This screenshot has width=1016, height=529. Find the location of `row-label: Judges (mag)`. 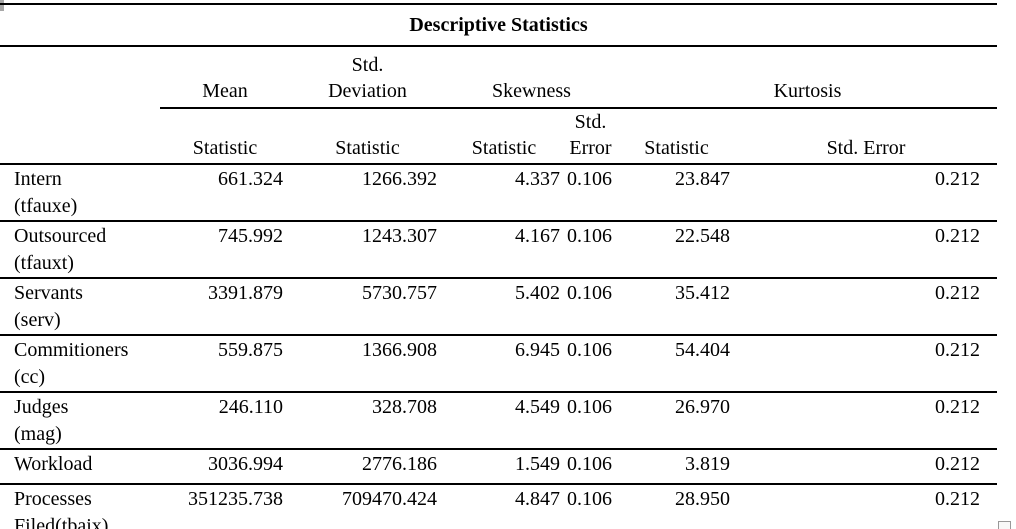

row-label: Judges (mag) is located at coordinates (80, 421).